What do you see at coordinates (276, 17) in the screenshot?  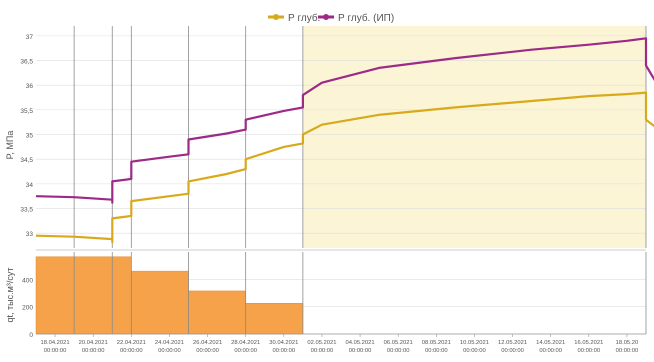 I see `legend-marker-p-glub` at bounding box center [276, 17].